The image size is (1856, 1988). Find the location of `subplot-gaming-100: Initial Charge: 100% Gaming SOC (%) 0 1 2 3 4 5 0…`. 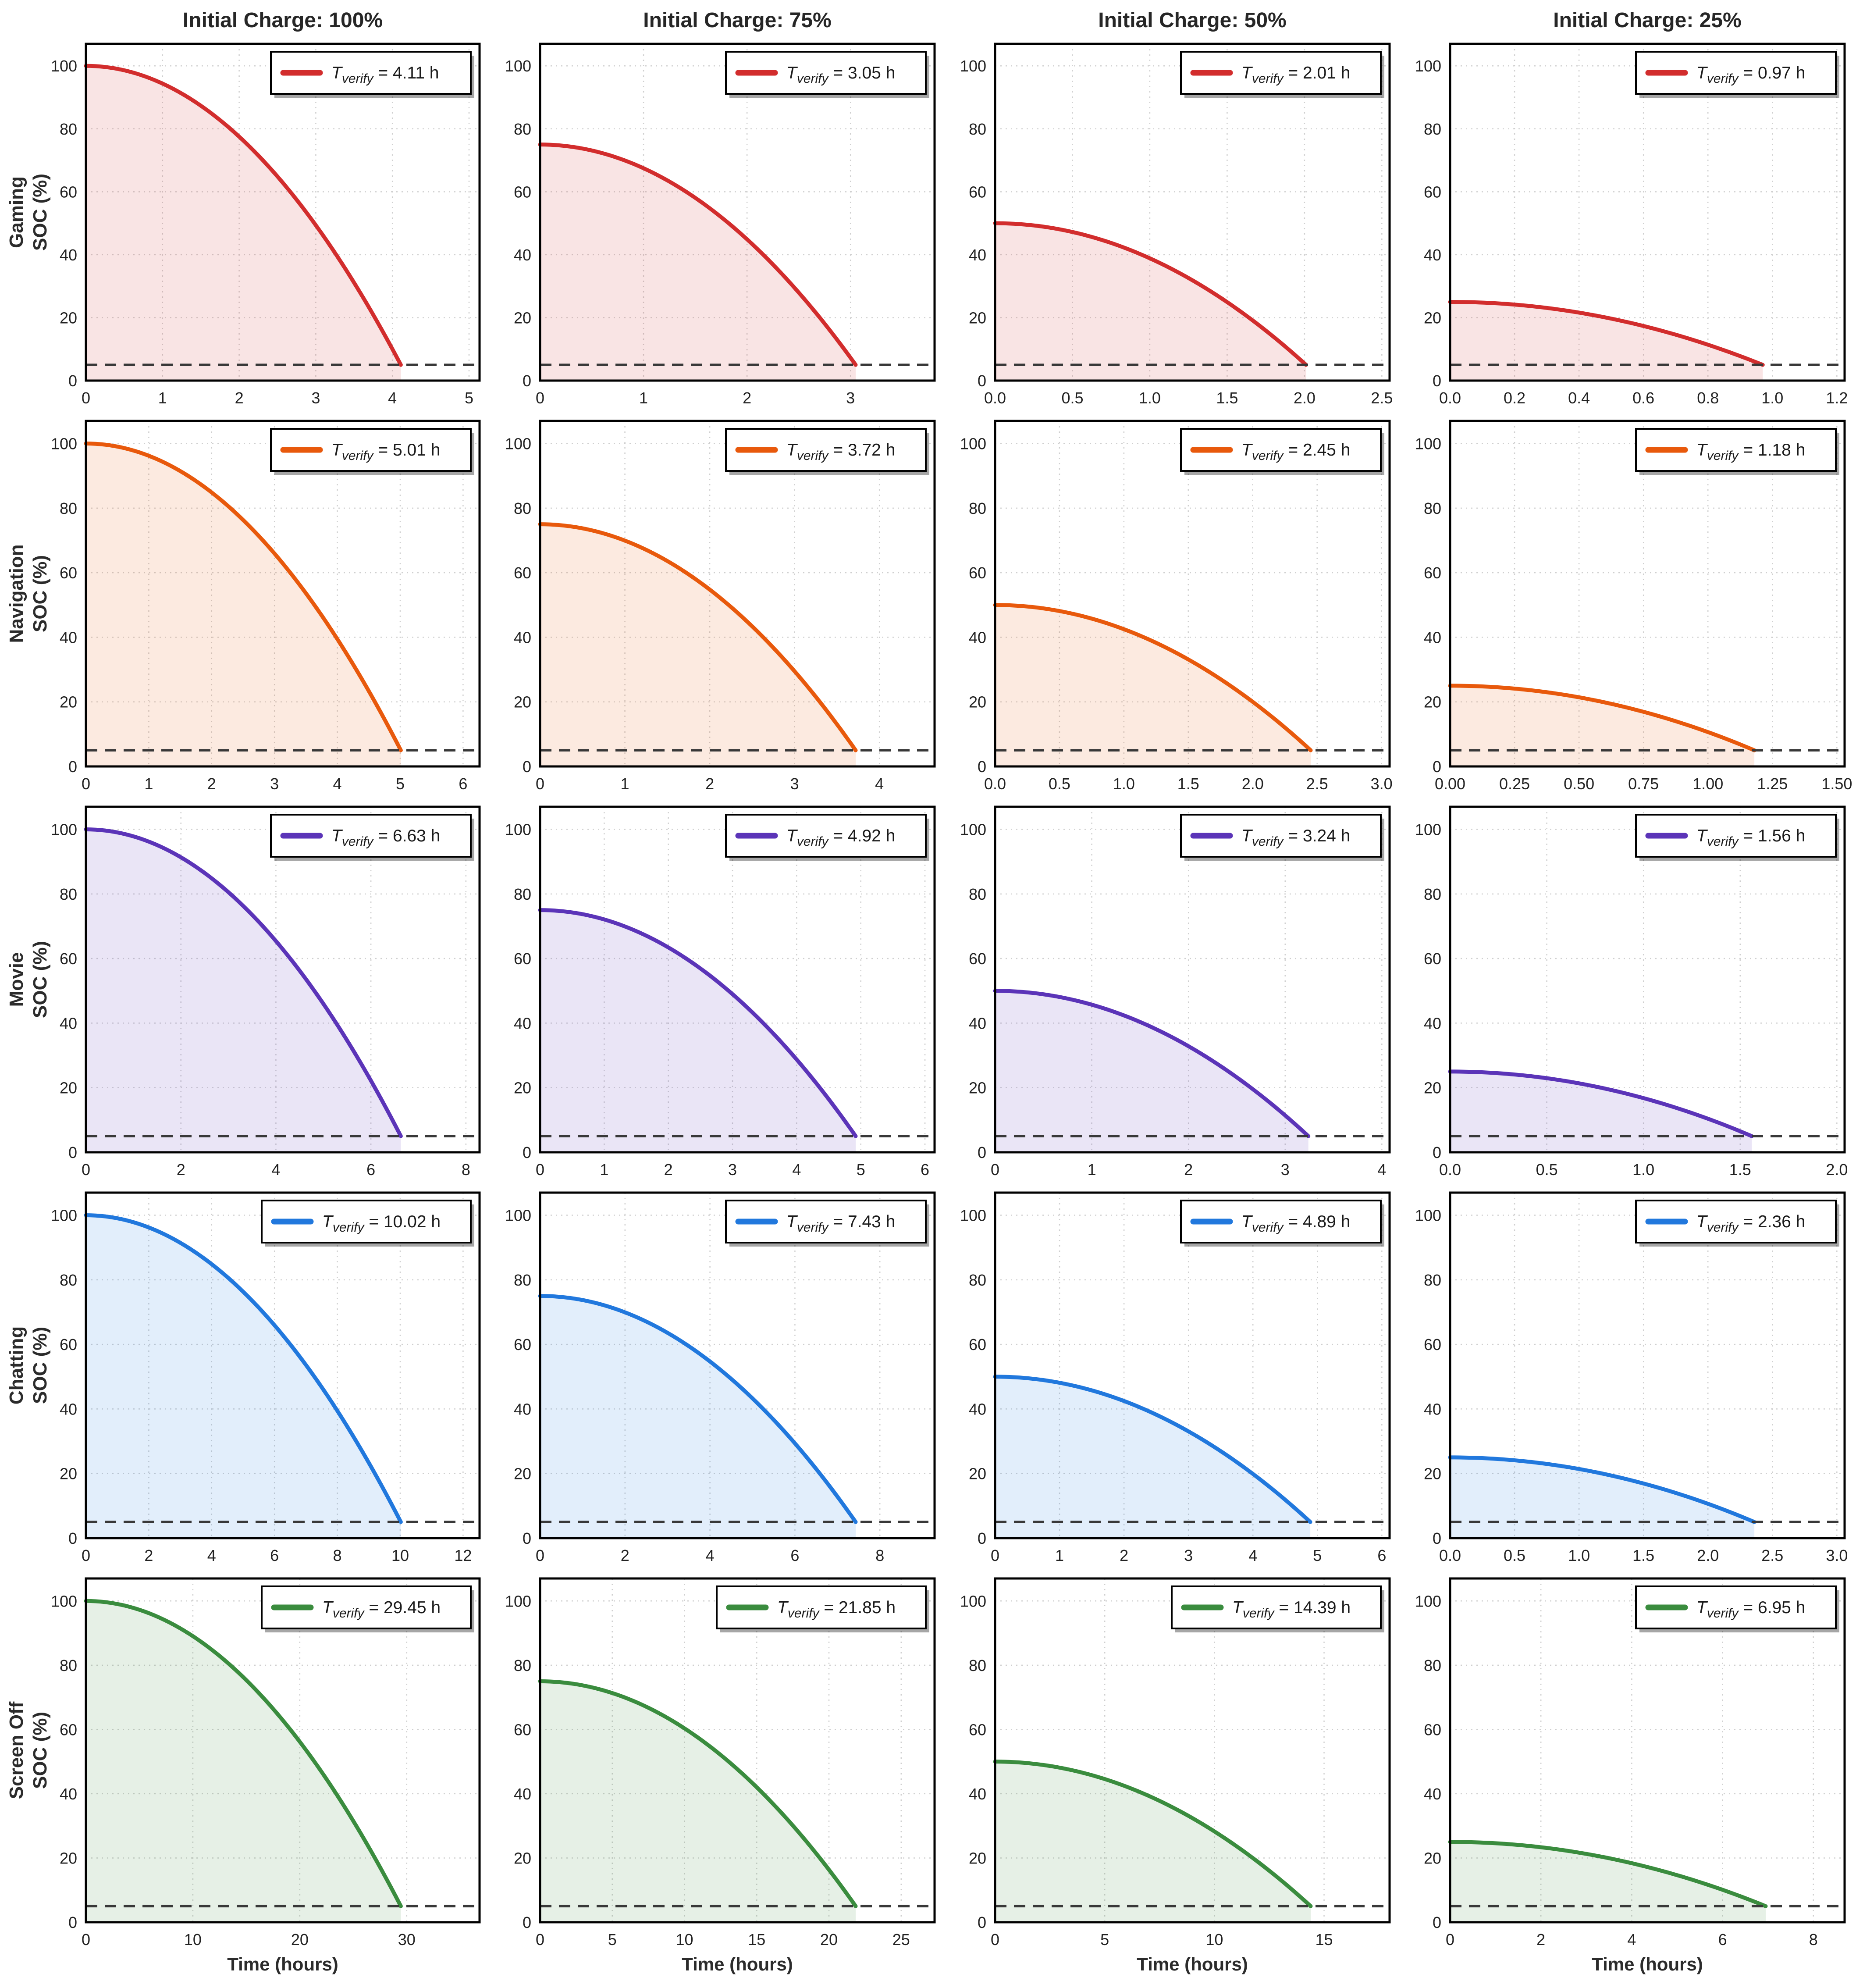

subplot-gaming-100: Initial Charge: 100% Gaming SOC (%) 0 1 2 3 4 5 0… is located at coordinates (245, 206).